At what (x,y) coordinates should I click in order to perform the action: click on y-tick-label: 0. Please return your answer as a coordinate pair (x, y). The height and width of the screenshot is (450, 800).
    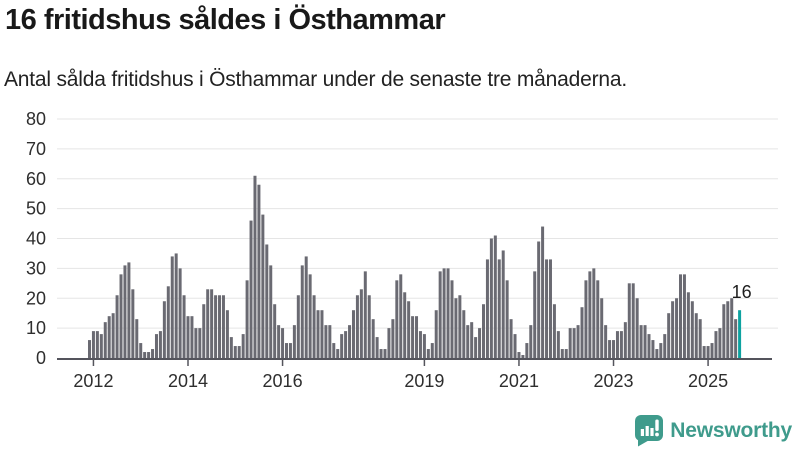
    Looking at the image, I should click on (41, 358).